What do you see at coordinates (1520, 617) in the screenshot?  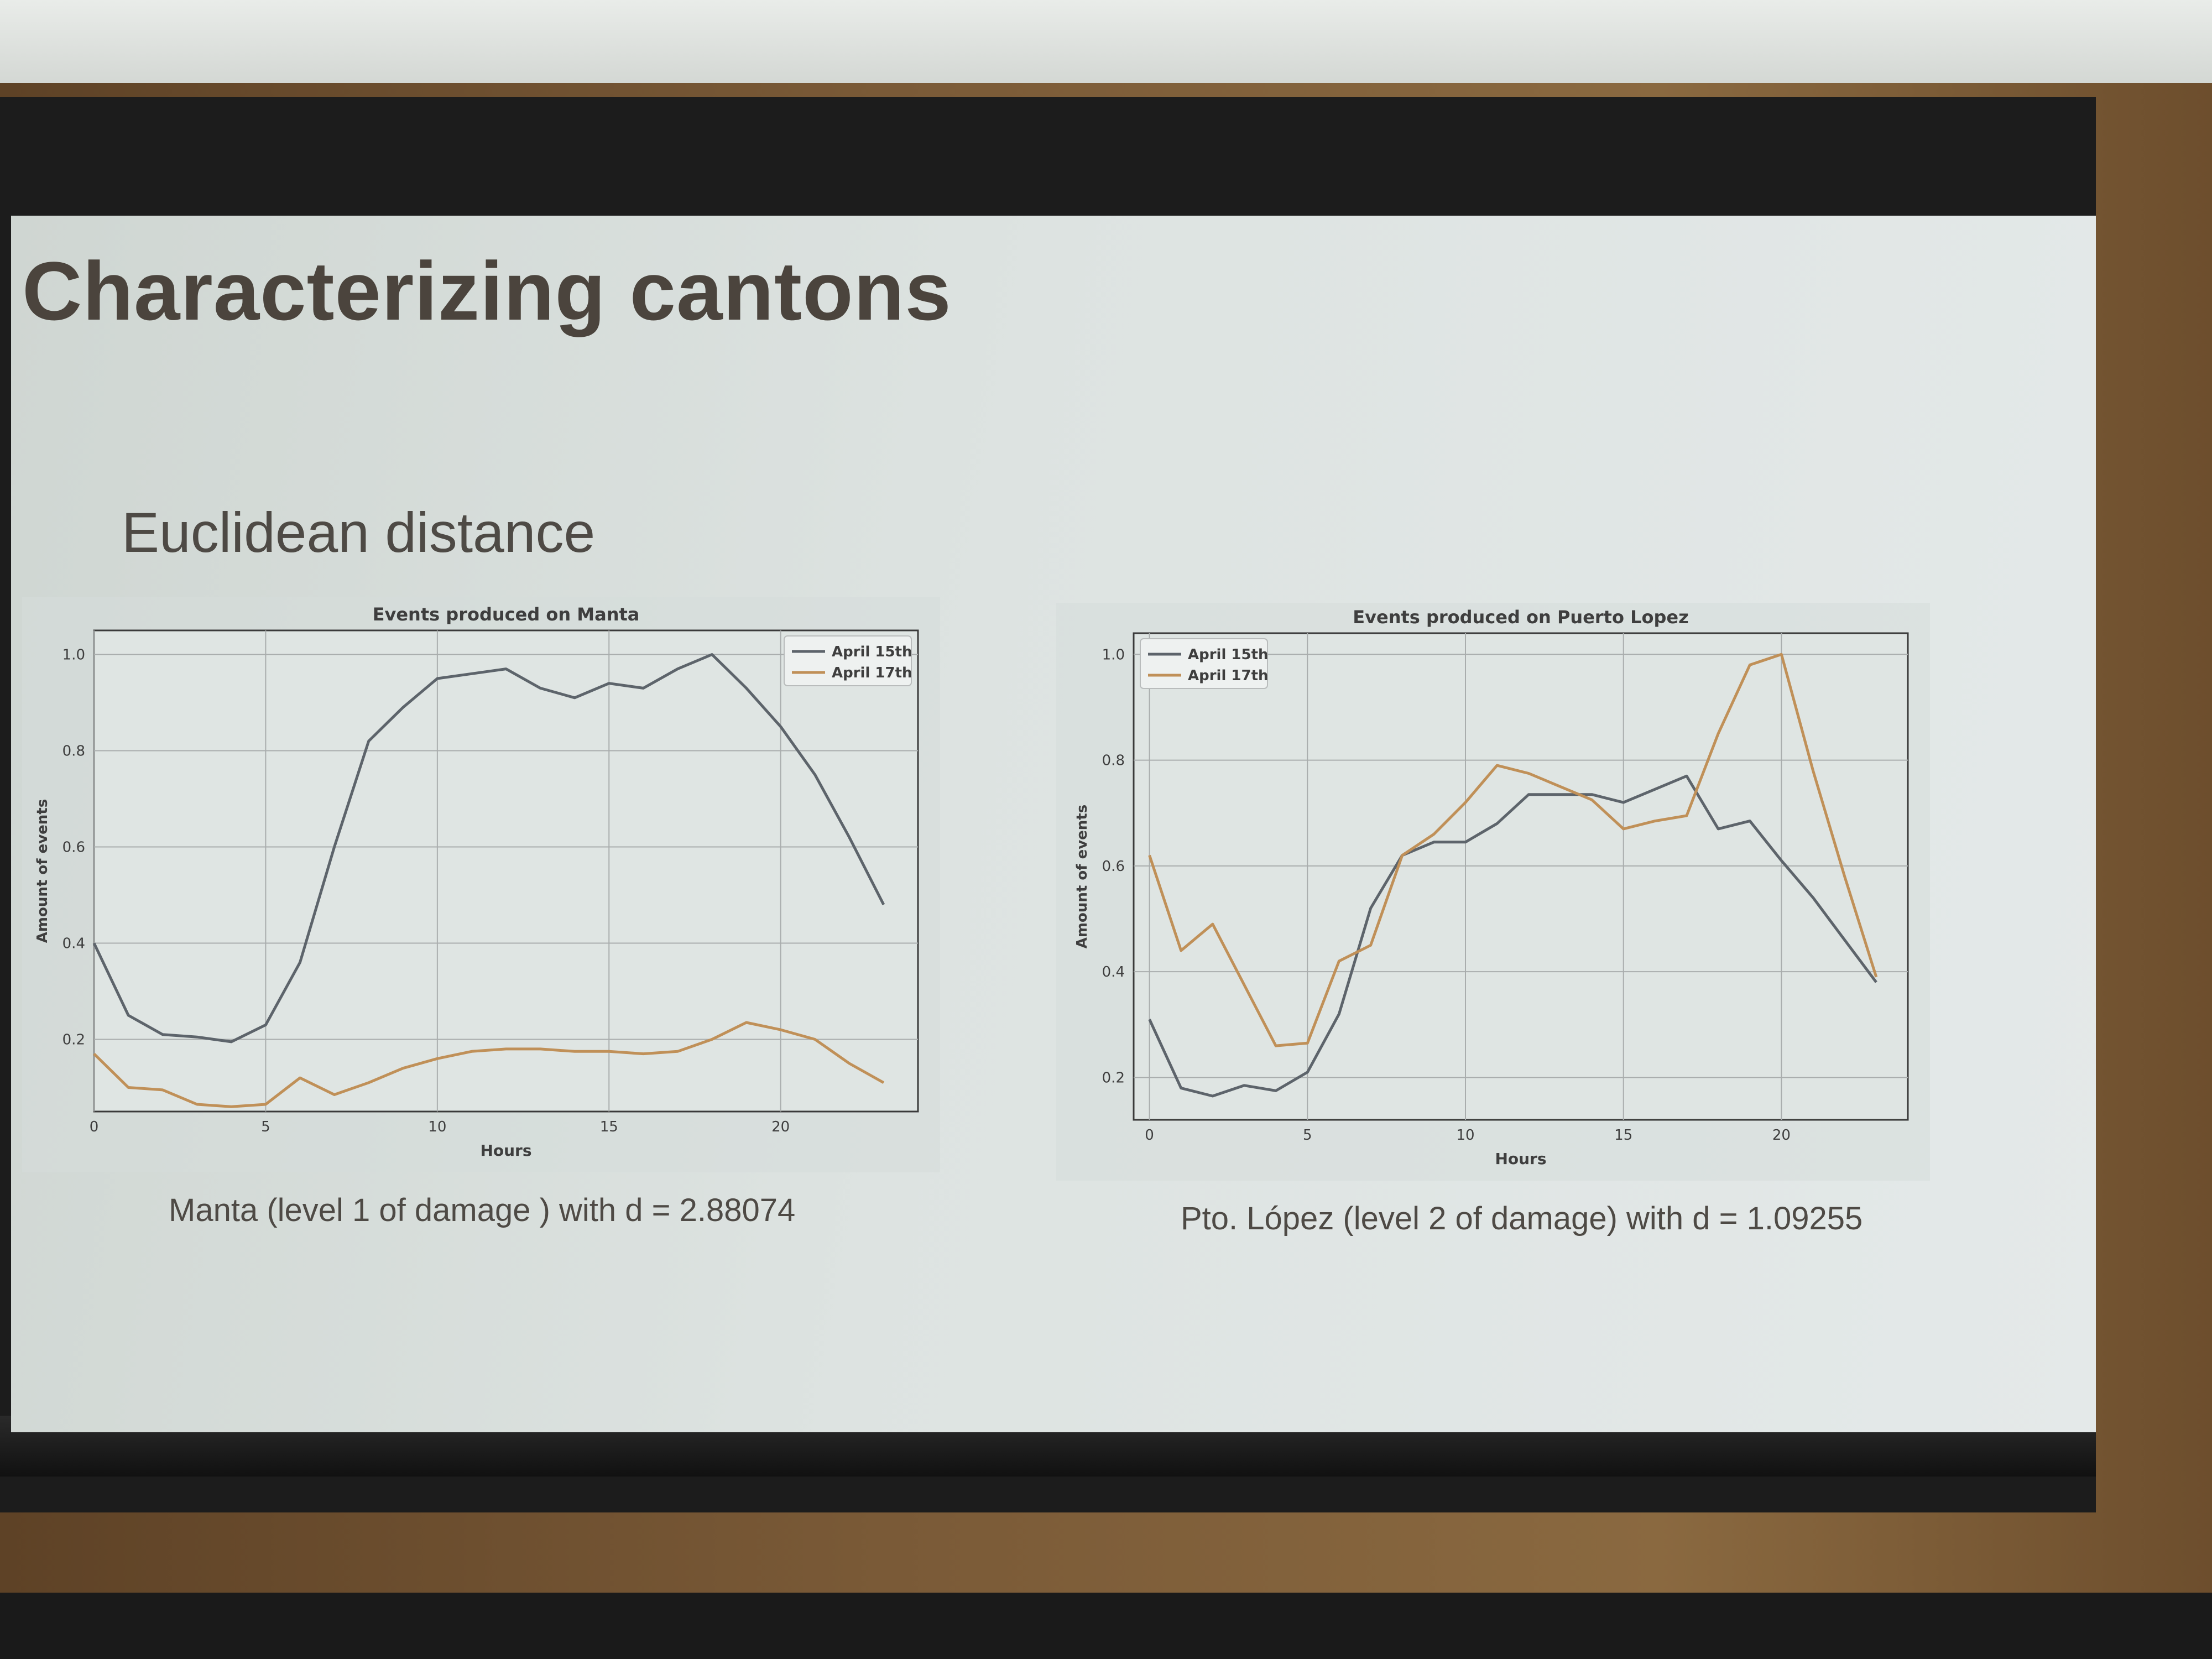 I see `chart-title: Events produced on Puerto Lopez` at bounding box center [1520, 617].